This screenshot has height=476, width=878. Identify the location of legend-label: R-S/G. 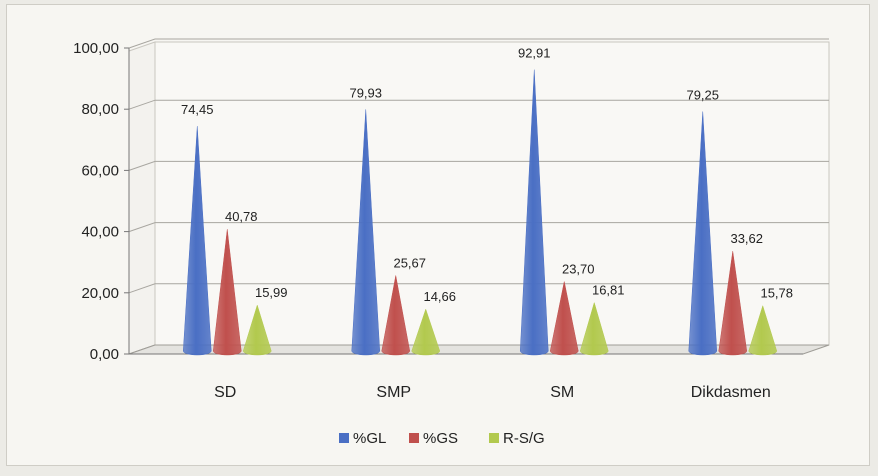
(524, 438).